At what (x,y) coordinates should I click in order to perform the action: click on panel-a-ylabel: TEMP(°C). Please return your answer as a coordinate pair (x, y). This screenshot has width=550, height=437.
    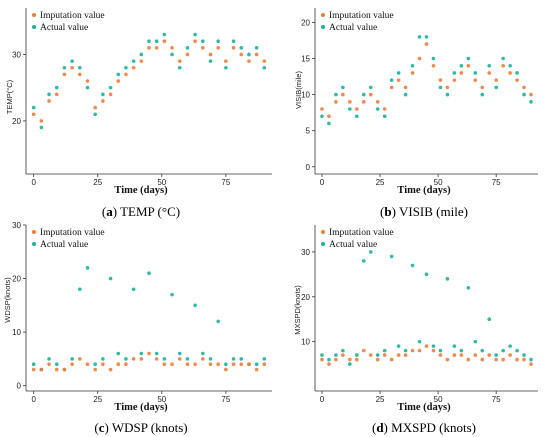
    Looking at the image, I should click on (9, 96).